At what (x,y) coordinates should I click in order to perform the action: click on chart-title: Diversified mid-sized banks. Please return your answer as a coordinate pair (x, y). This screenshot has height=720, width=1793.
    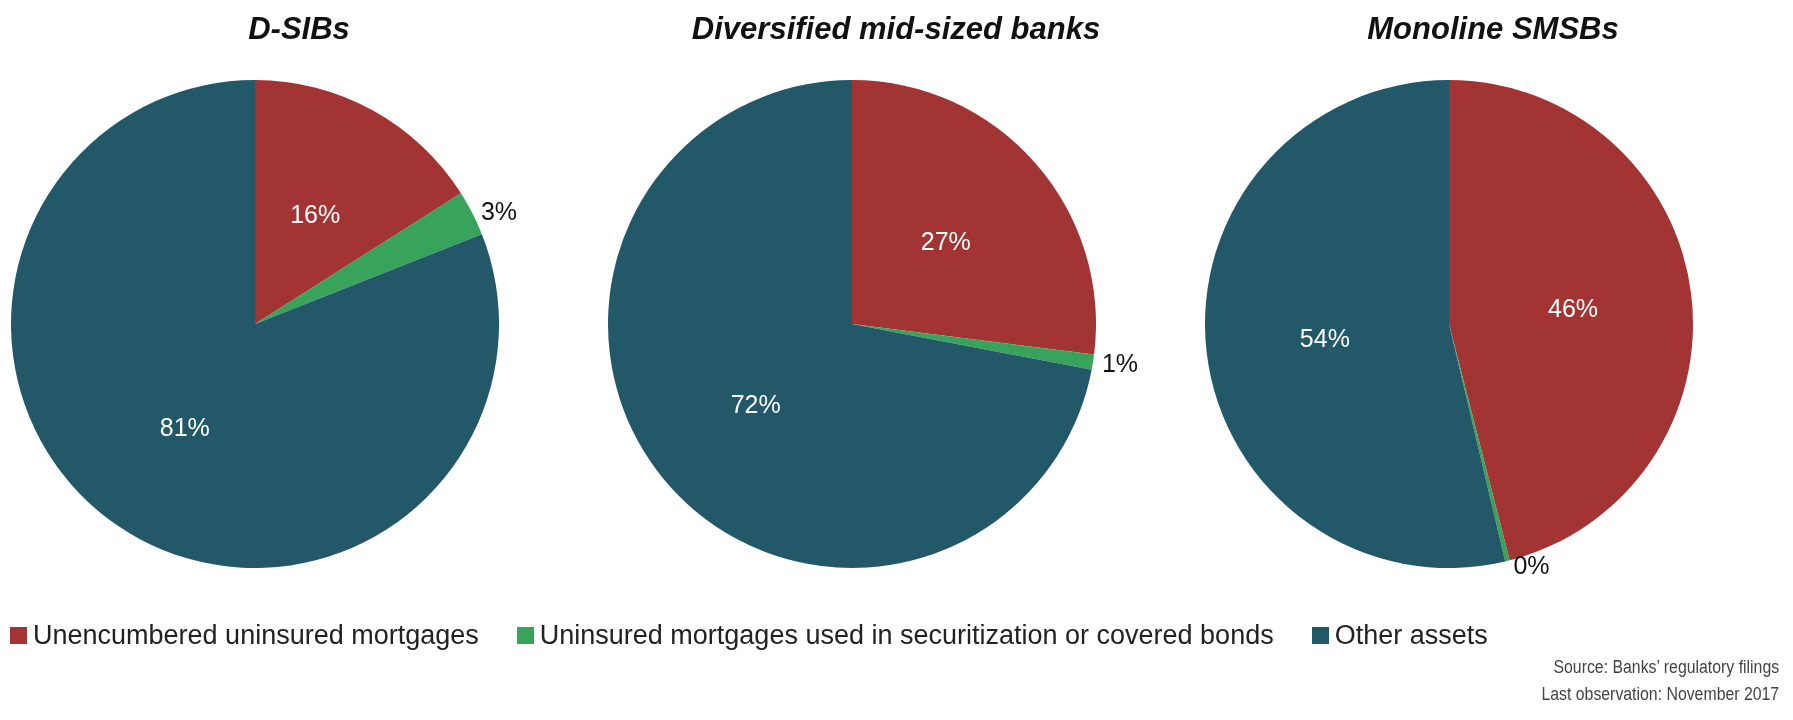
    Looking at the image, I should click on (896, 28).